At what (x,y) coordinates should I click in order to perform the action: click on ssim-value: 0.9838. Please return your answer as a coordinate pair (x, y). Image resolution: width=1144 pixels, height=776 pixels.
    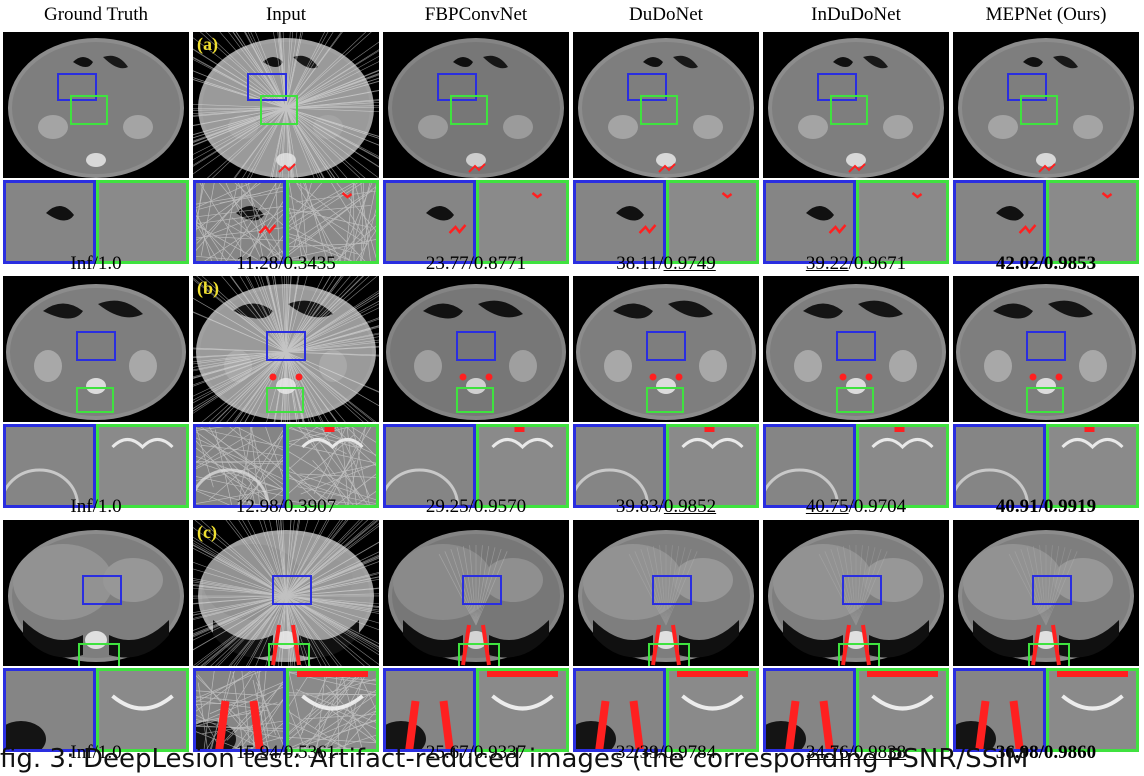
    Looking at the image, I should click on (880, 752).